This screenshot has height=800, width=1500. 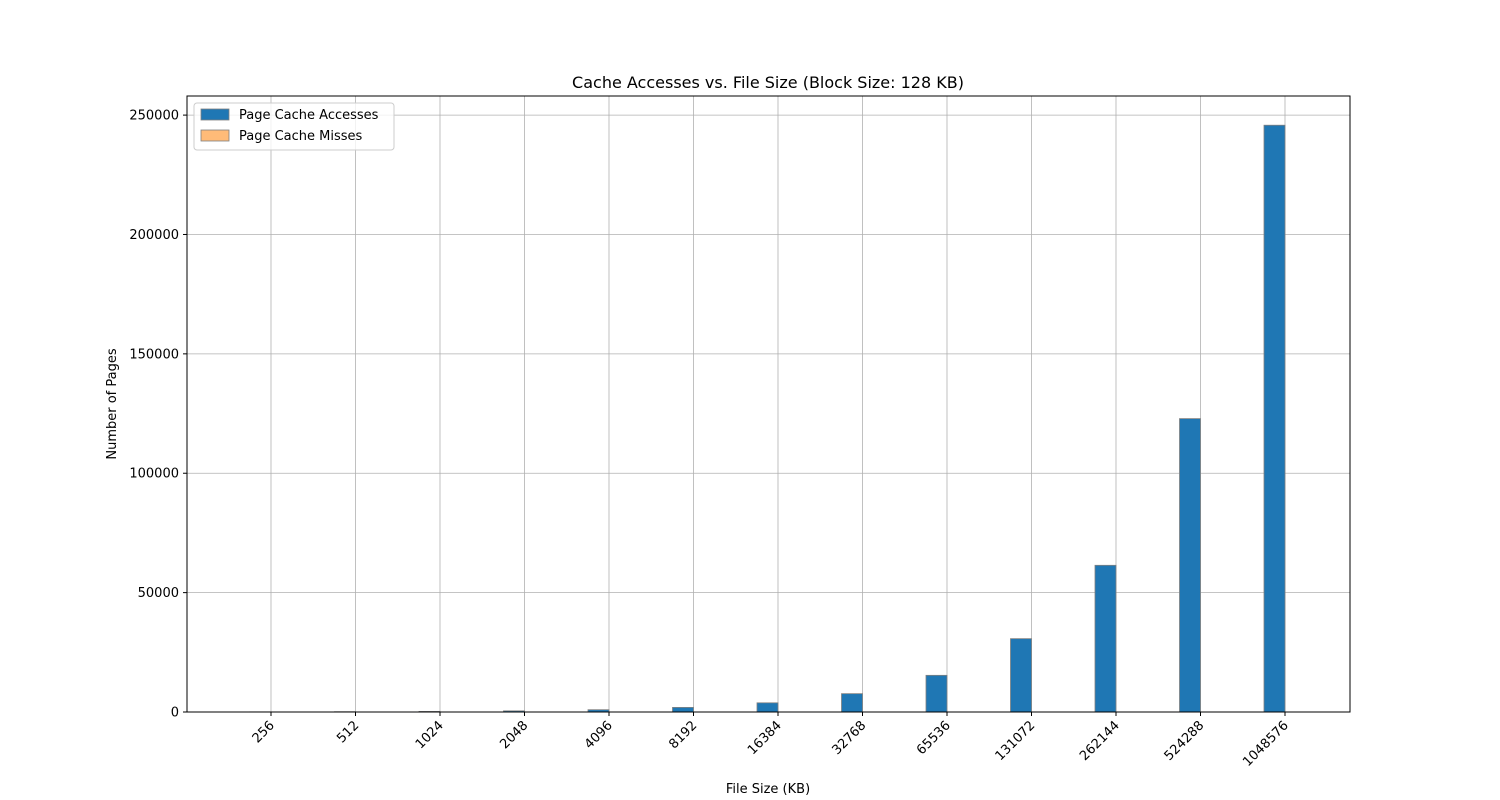 I want to click on y-tick-label: 250000, so click(x=154, y=116).